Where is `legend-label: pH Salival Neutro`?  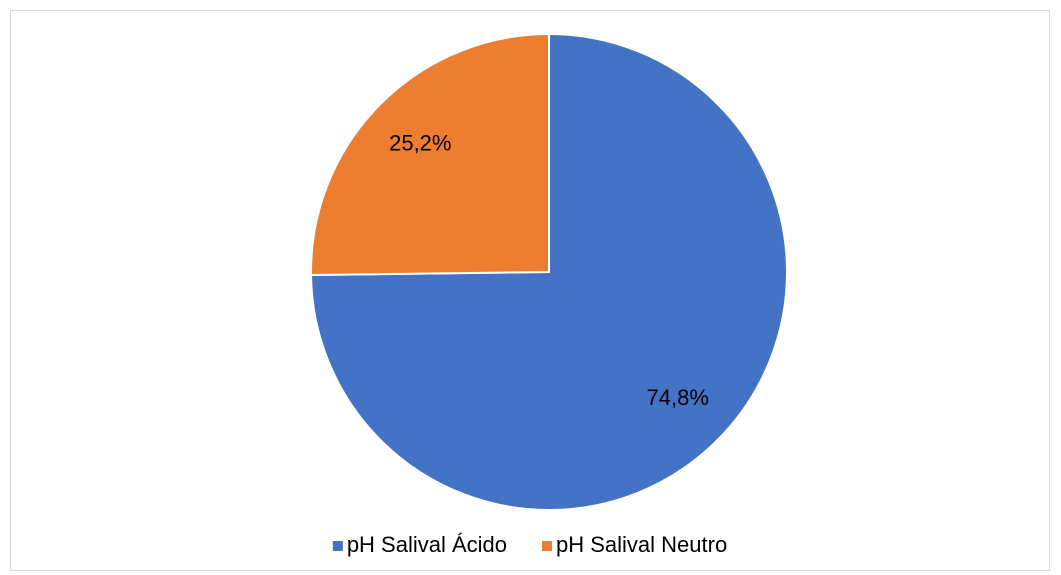 legend-label: pH Salival Neutro is located at coordinates (641, 544).